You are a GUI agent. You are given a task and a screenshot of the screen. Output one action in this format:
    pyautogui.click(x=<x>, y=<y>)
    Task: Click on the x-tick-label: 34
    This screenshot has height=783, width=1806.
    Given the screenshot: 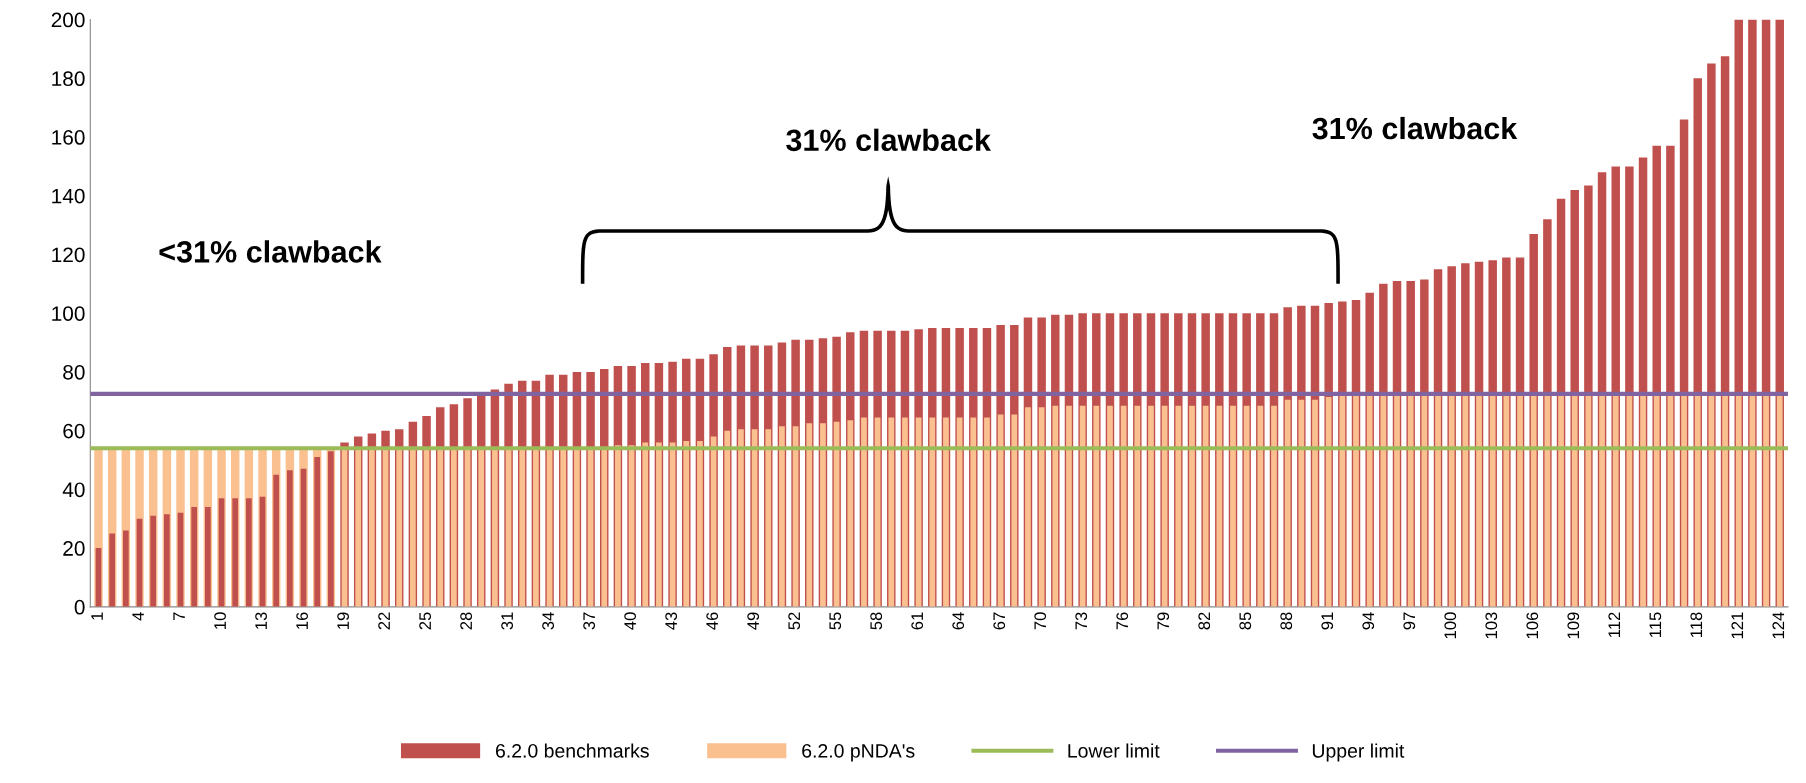 What is the action you would take?
    pyautogui.click(x=548, y=621)
    